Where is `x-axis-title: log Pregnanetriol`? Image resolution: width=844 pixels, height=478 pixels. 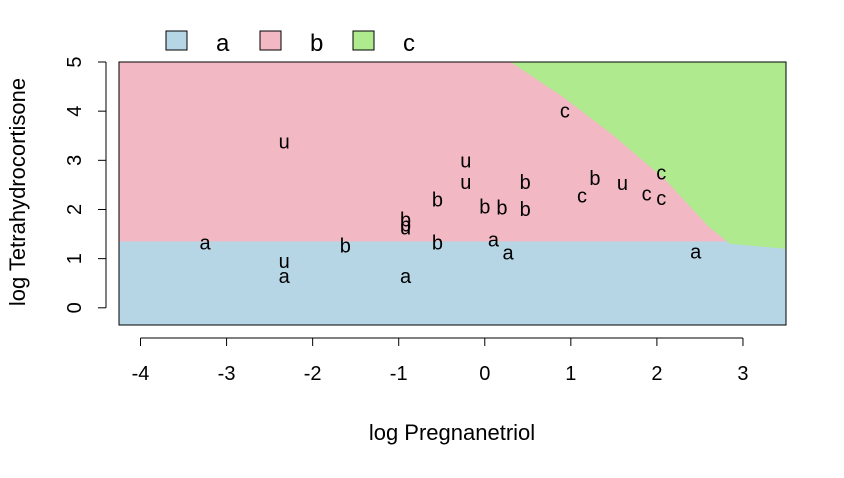
x-axis-title: log Pregnanetriol is located at coordinates (452, 432).